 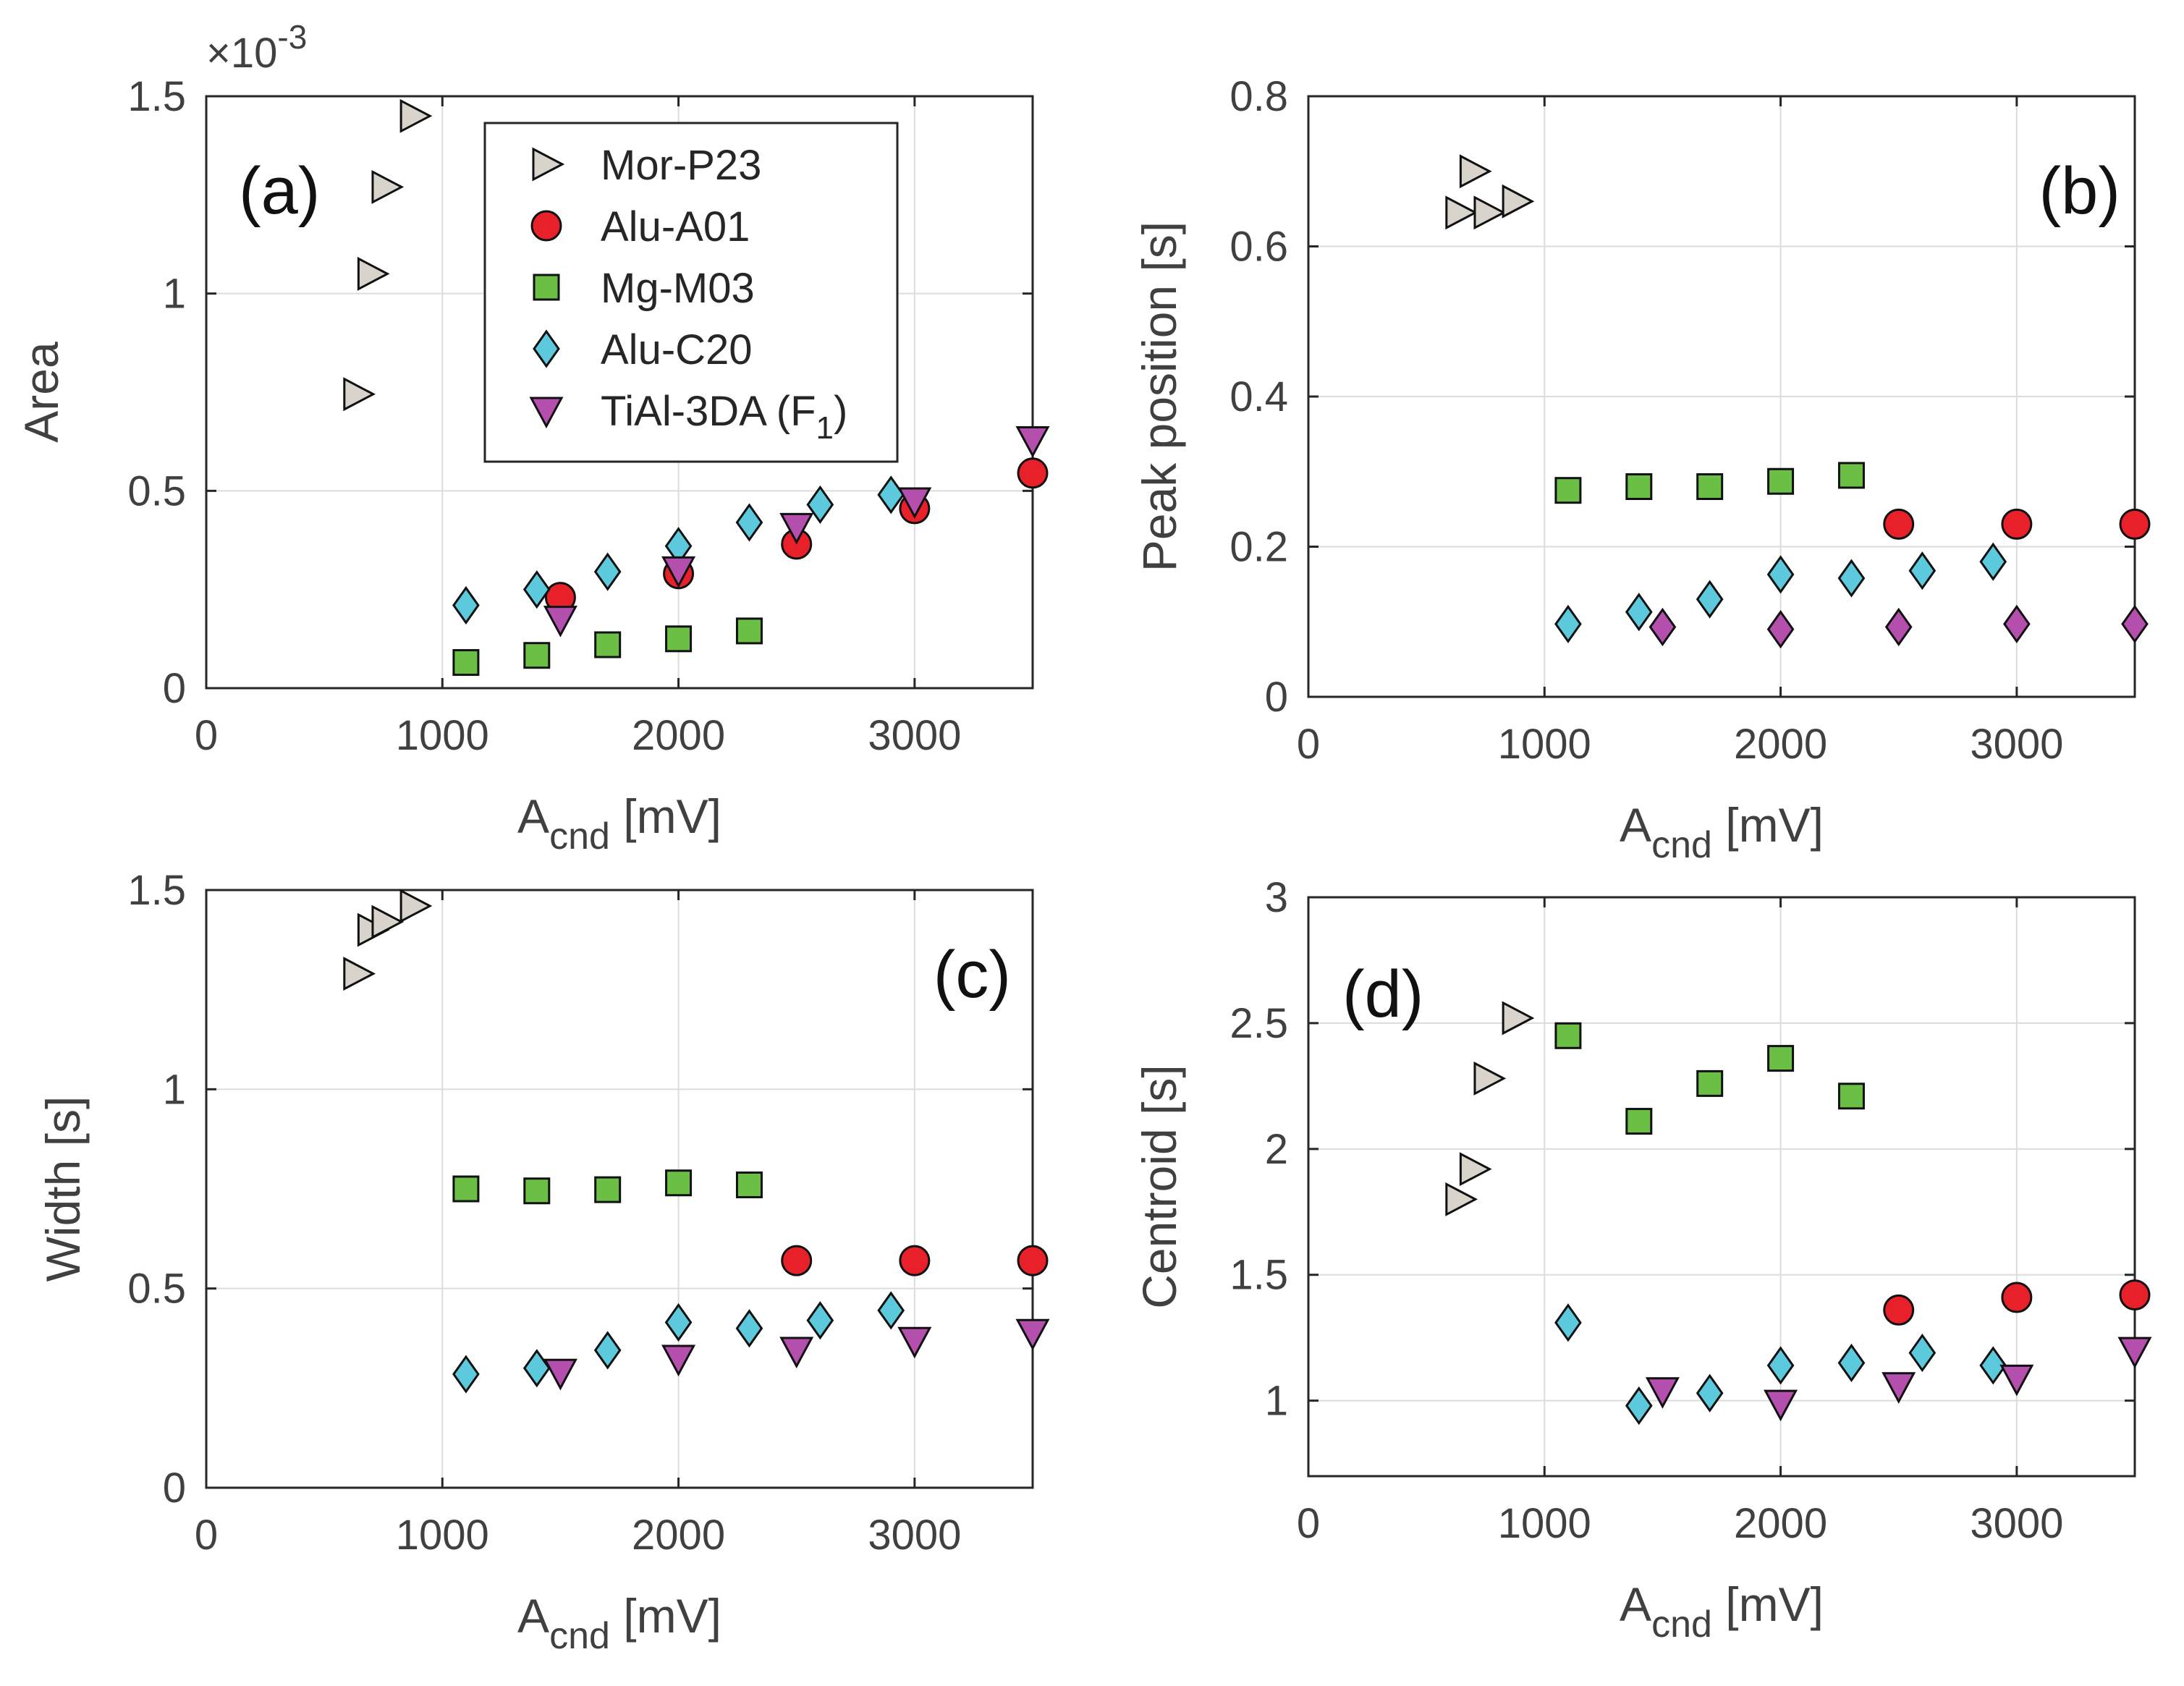 I want to click on y-axis-label: Centroid [s], so click(x=1159, y=1186).